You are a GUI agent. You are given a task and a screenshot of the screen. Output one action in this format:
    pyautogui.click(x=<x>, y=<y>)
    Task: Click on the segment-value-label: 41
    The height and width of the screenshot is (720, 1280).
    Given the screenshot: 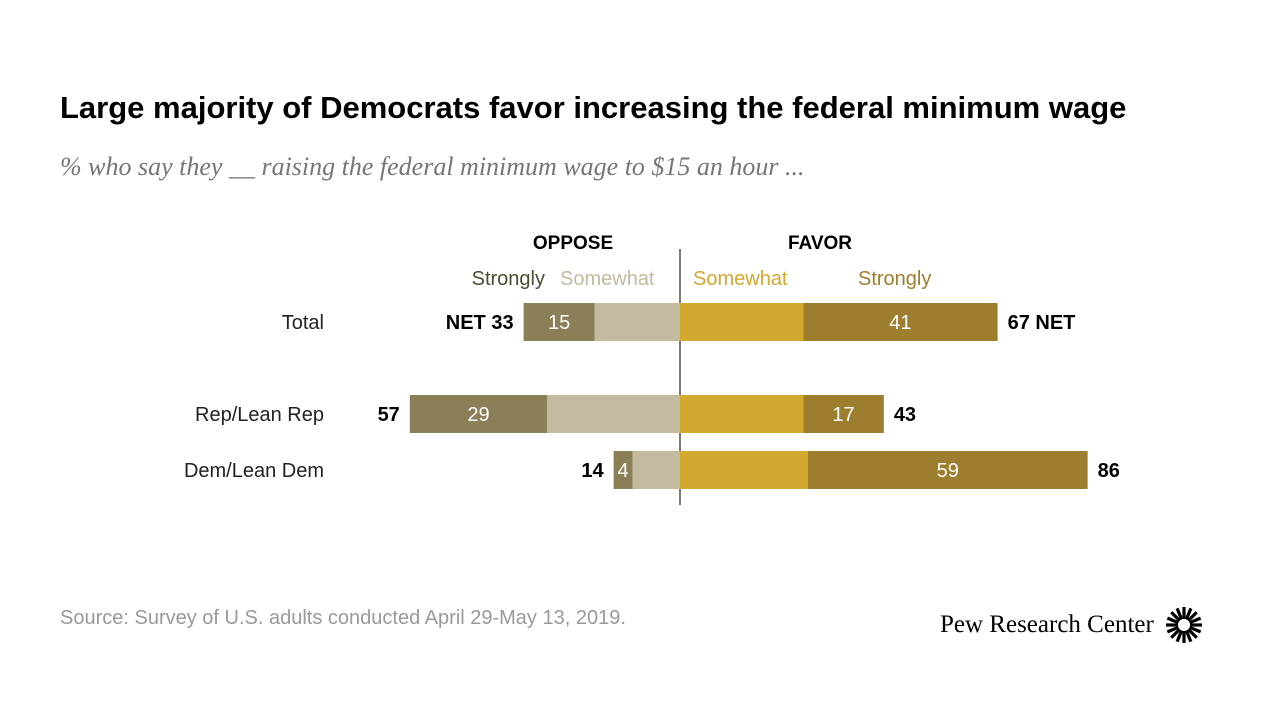 What is the action you would take?
    pyautogui.click(x=900, y=323)
    